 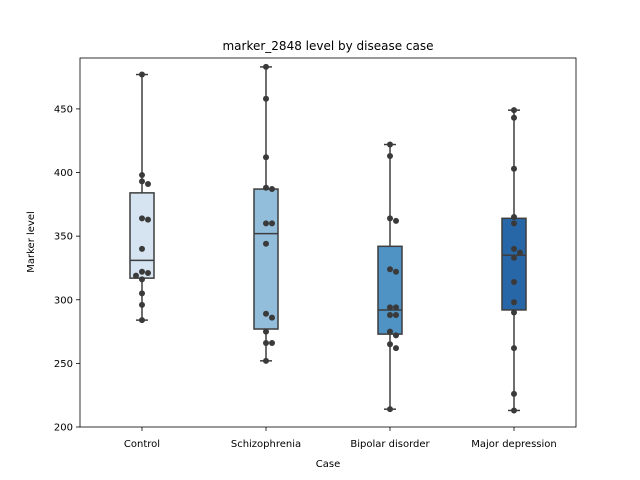 I want to click on y-tick-label: 300, so click(x=63, y=300).